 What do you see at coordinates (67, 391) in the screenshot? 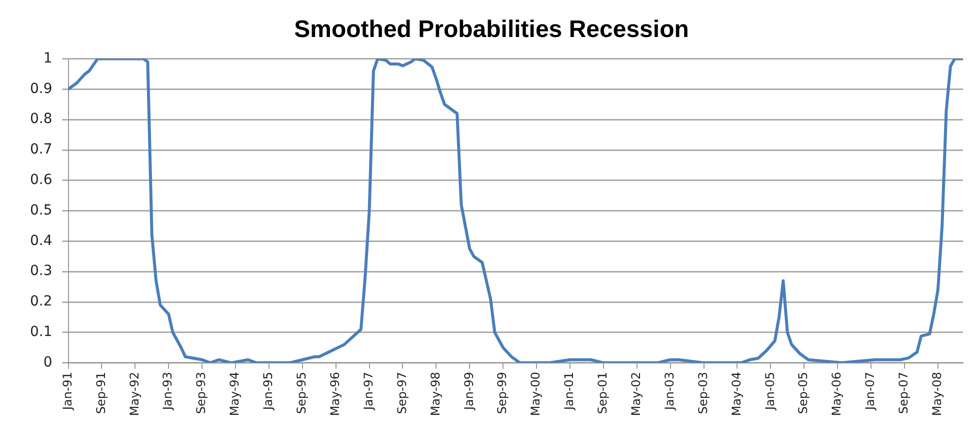
I see `x-tick-label: Jan-91` at bounding box center [67, 391].